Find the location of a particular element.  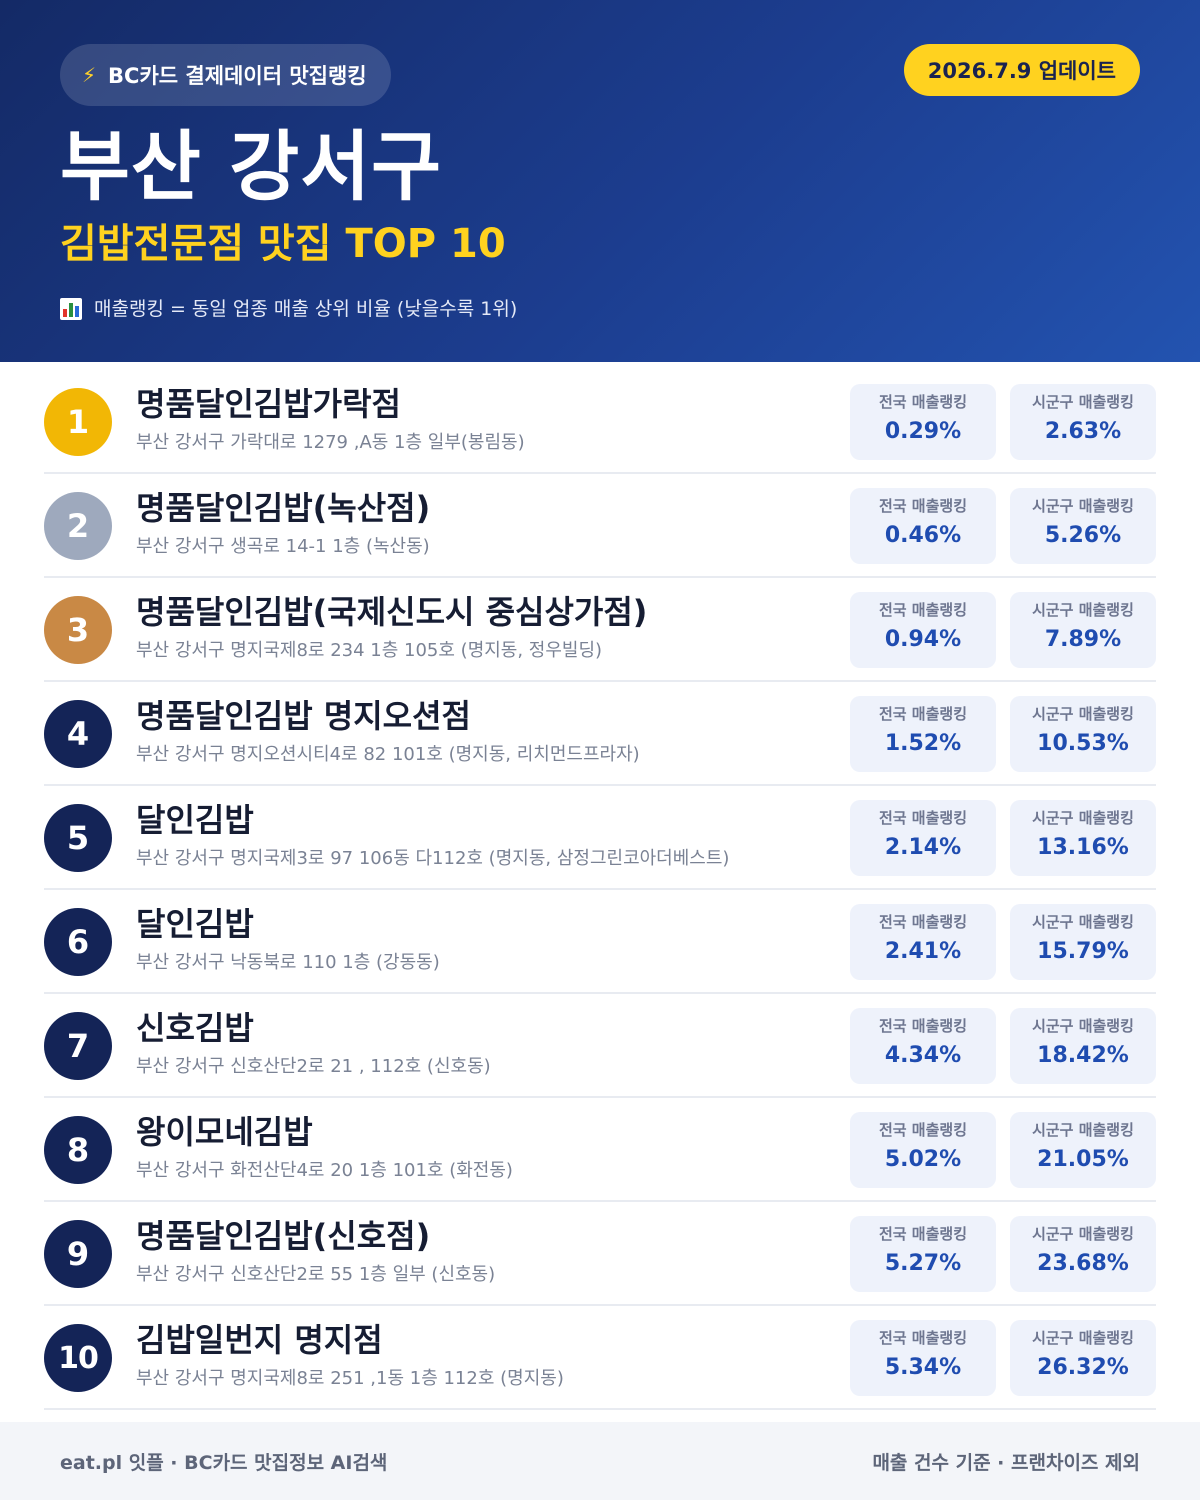

national-ranking-card: 전국 매출랭킹 5.02% is located at coordinates (923, 1150).